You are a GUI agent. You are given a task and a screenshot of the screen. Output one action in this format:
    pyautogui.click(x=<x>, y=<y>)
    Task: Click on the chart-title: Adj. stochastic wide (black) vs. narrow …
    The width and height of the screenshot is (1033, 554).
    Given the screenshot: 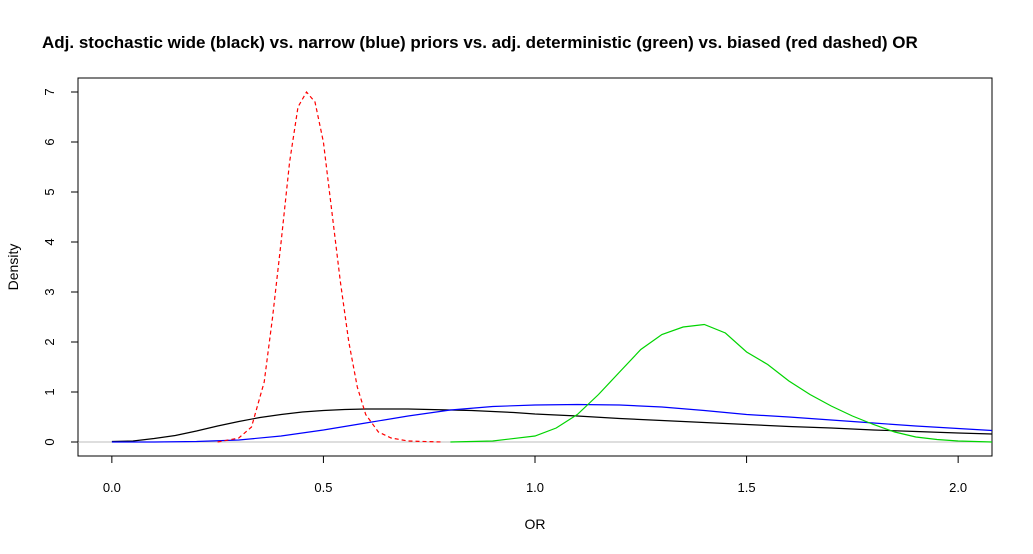 What is the action you would take?
    pyautogui.click(x=480, y=42)
    